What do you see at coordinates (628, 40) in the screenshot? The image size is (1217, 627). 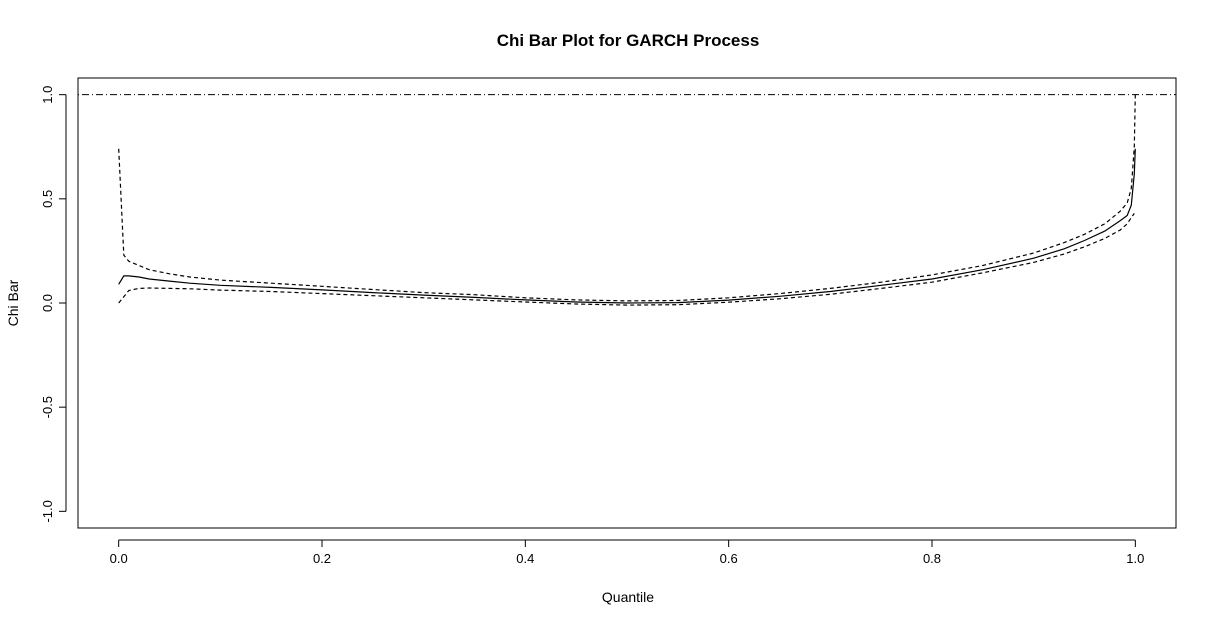 I see `chart-title: Chi Bar Plot for GARCH Process` at bounding box center [628, 40].